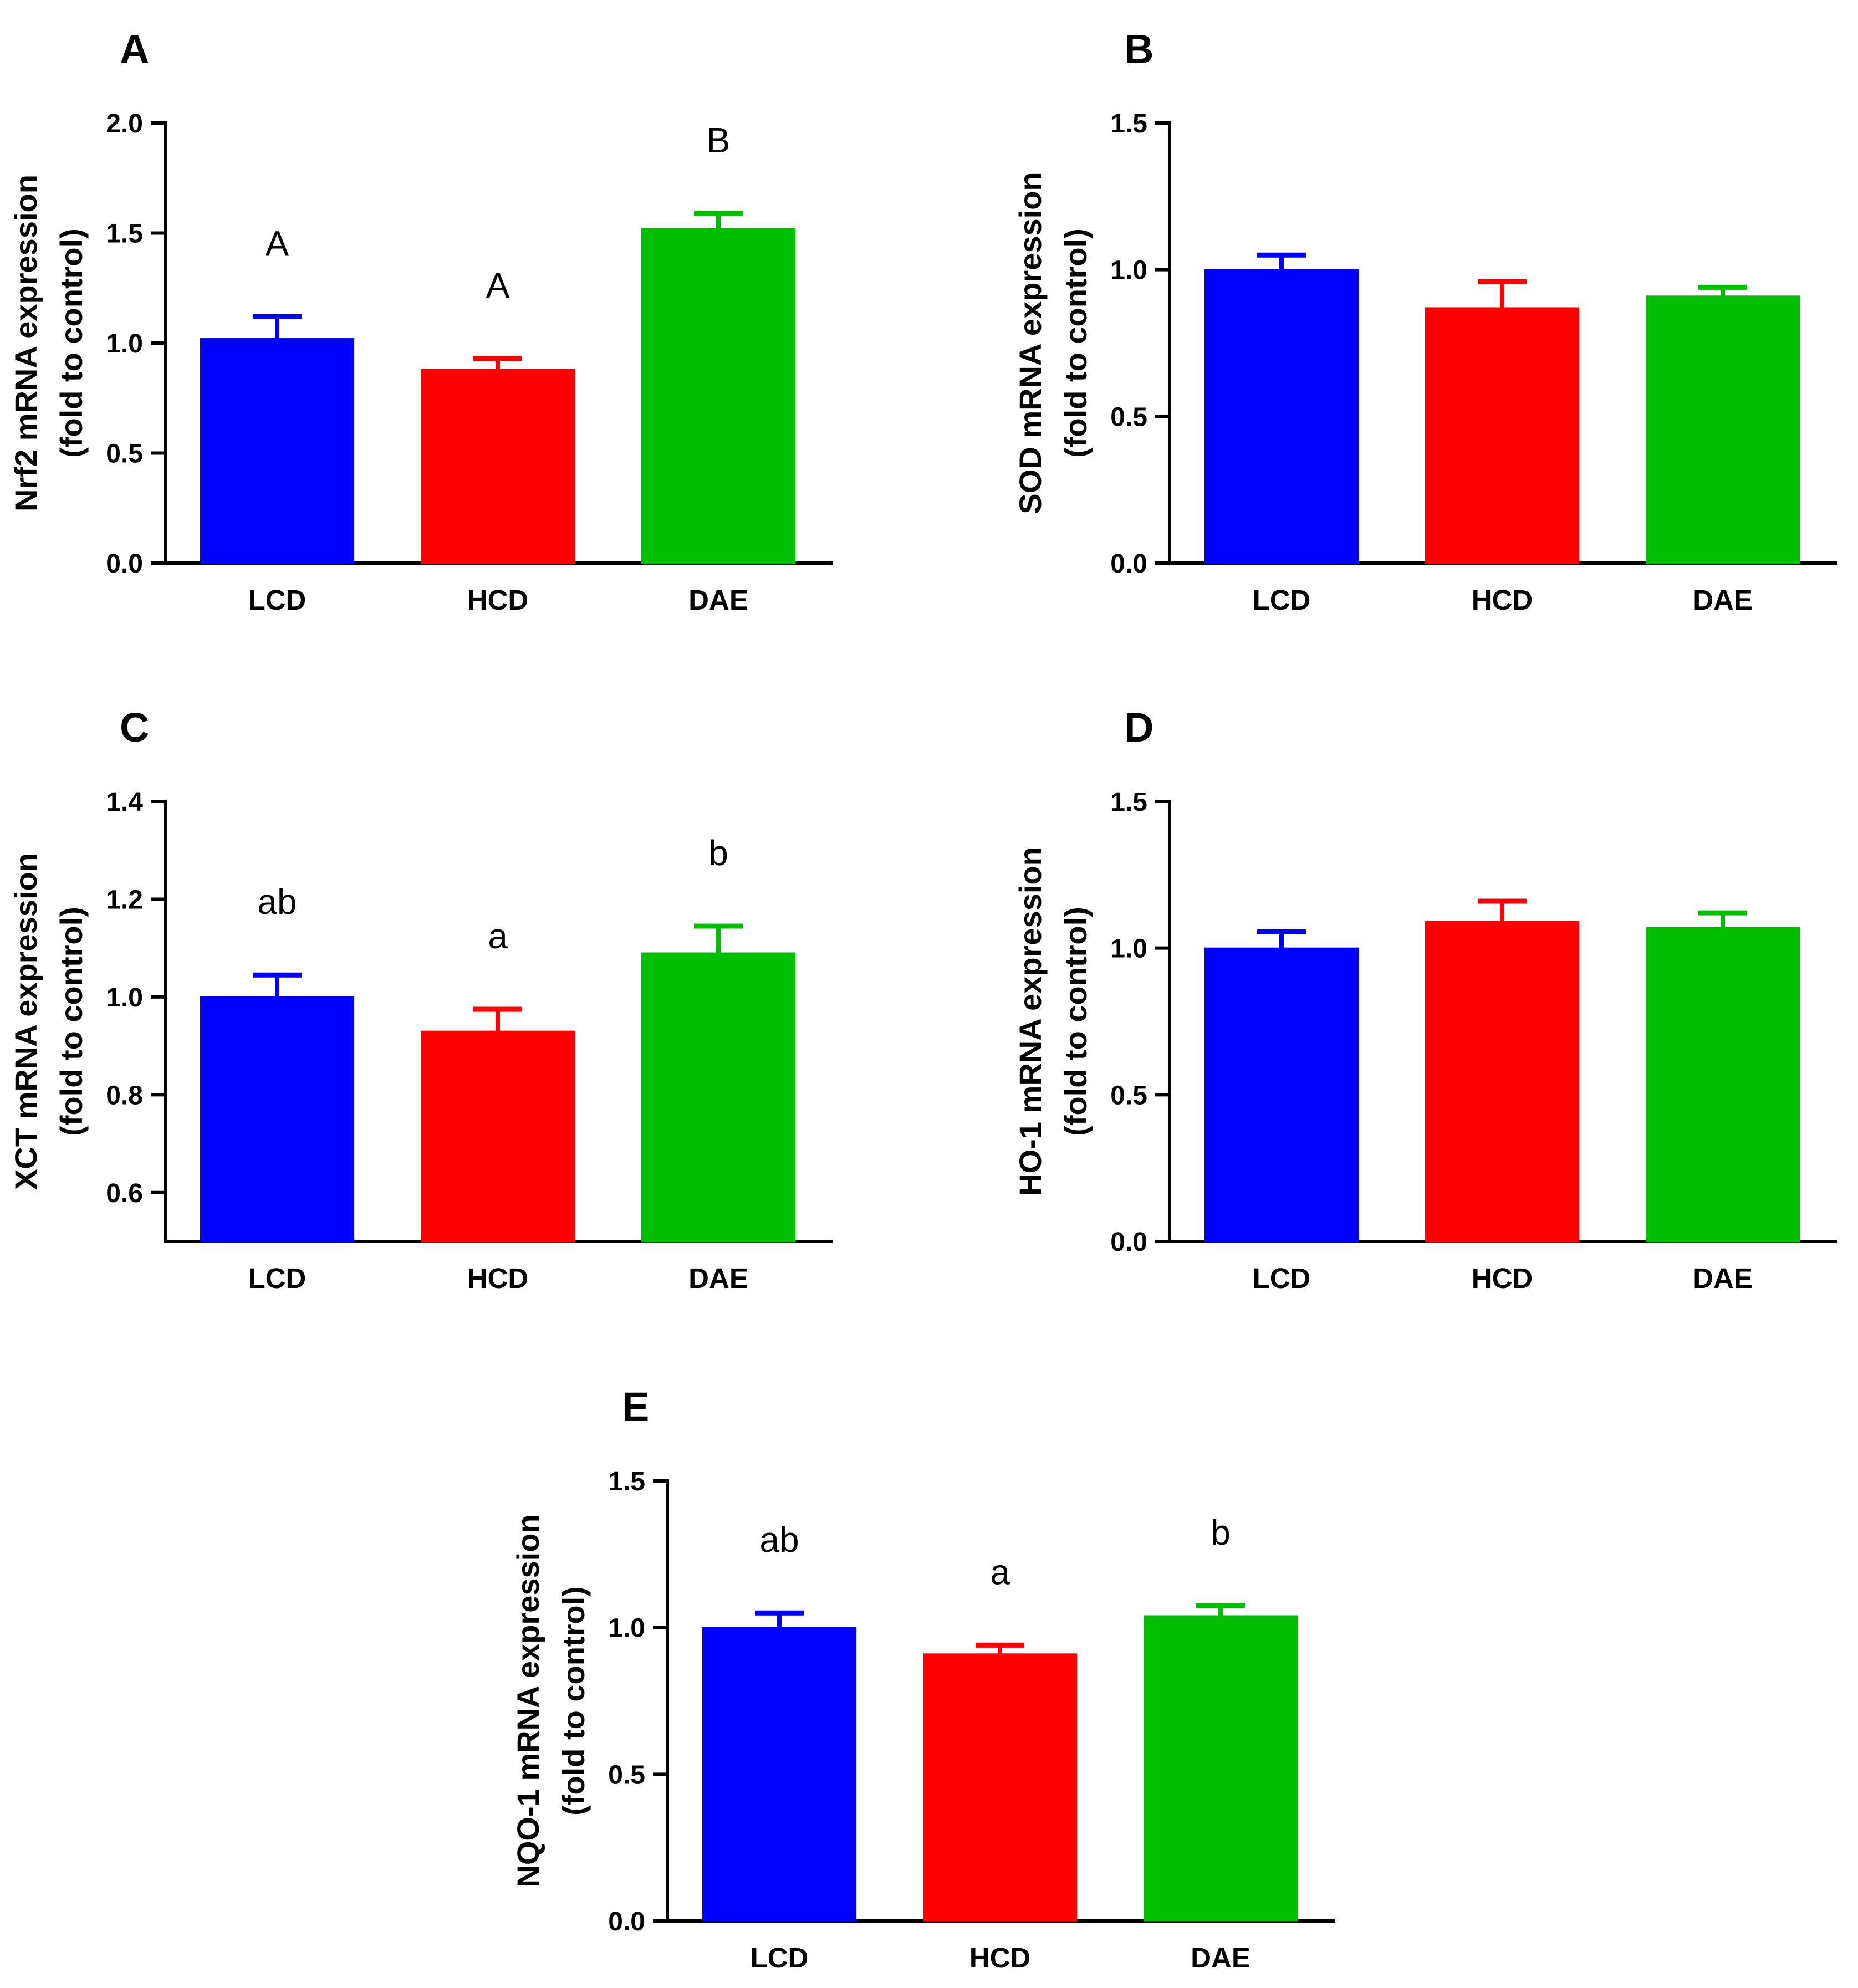 Image resolution: width=1858 pixels, height=1988 pixels. I want to click on y-axis-label: XCT mRNA expression, so click(25, 1022).